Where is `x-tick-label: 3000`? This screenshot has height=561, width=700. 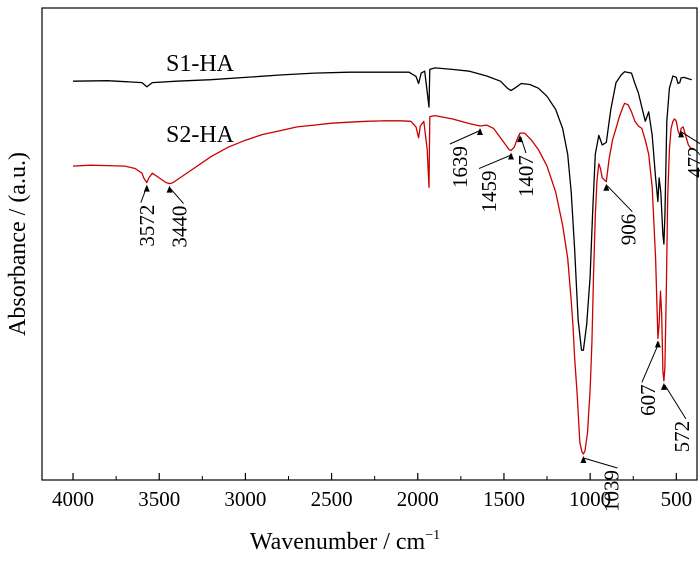
x-tick-label: 3000 is located at coordinates (245, 499).